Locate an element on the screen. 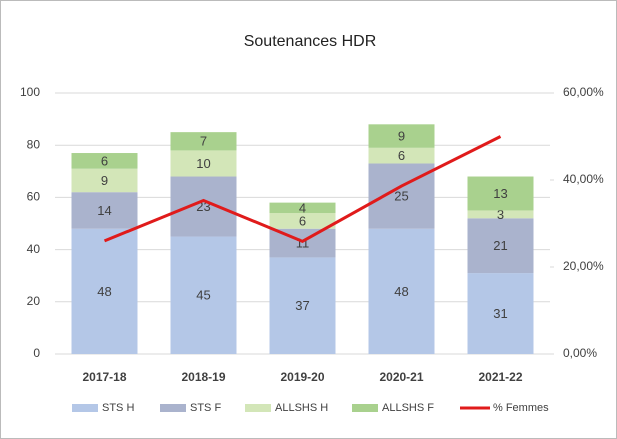 The height and width of the screenshot is (439, 617). y-tick-label: 0 is located at coordinates (36, 353).